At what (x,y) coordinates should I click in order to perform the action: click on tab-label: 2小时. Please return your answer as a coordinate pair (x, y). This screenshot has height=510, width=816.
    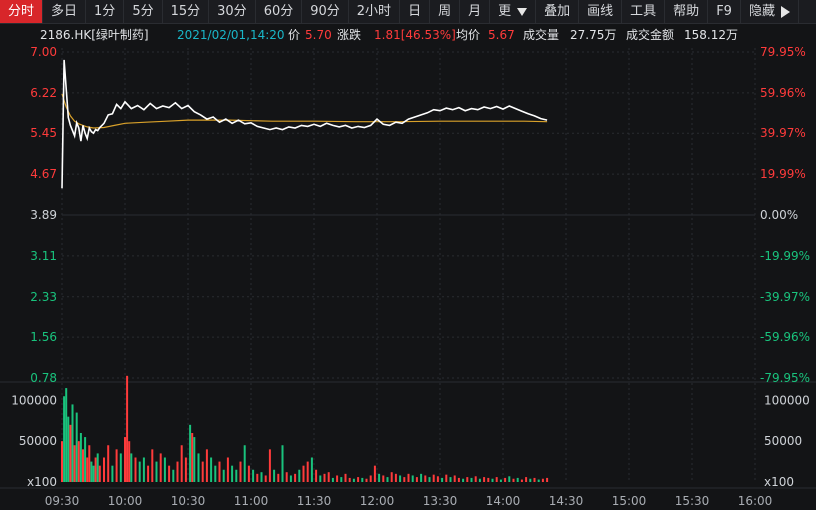
    Looking at the image, I should click on (374, 11).